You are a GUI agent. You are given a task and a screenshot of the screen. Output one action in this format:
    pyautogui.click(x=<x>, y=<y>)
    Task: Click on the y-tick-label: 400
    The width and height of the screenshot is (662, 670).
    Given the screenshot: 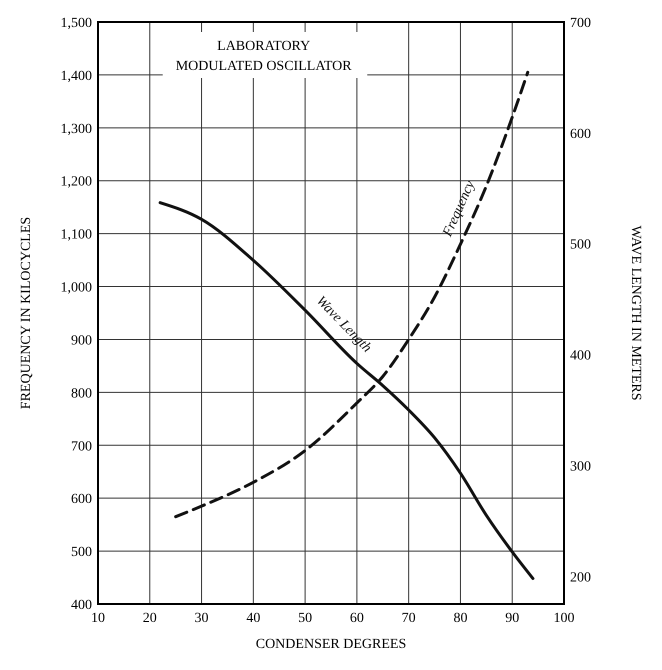 What is the action you would take?
    pyautogui.click(x=81, y=605)
    